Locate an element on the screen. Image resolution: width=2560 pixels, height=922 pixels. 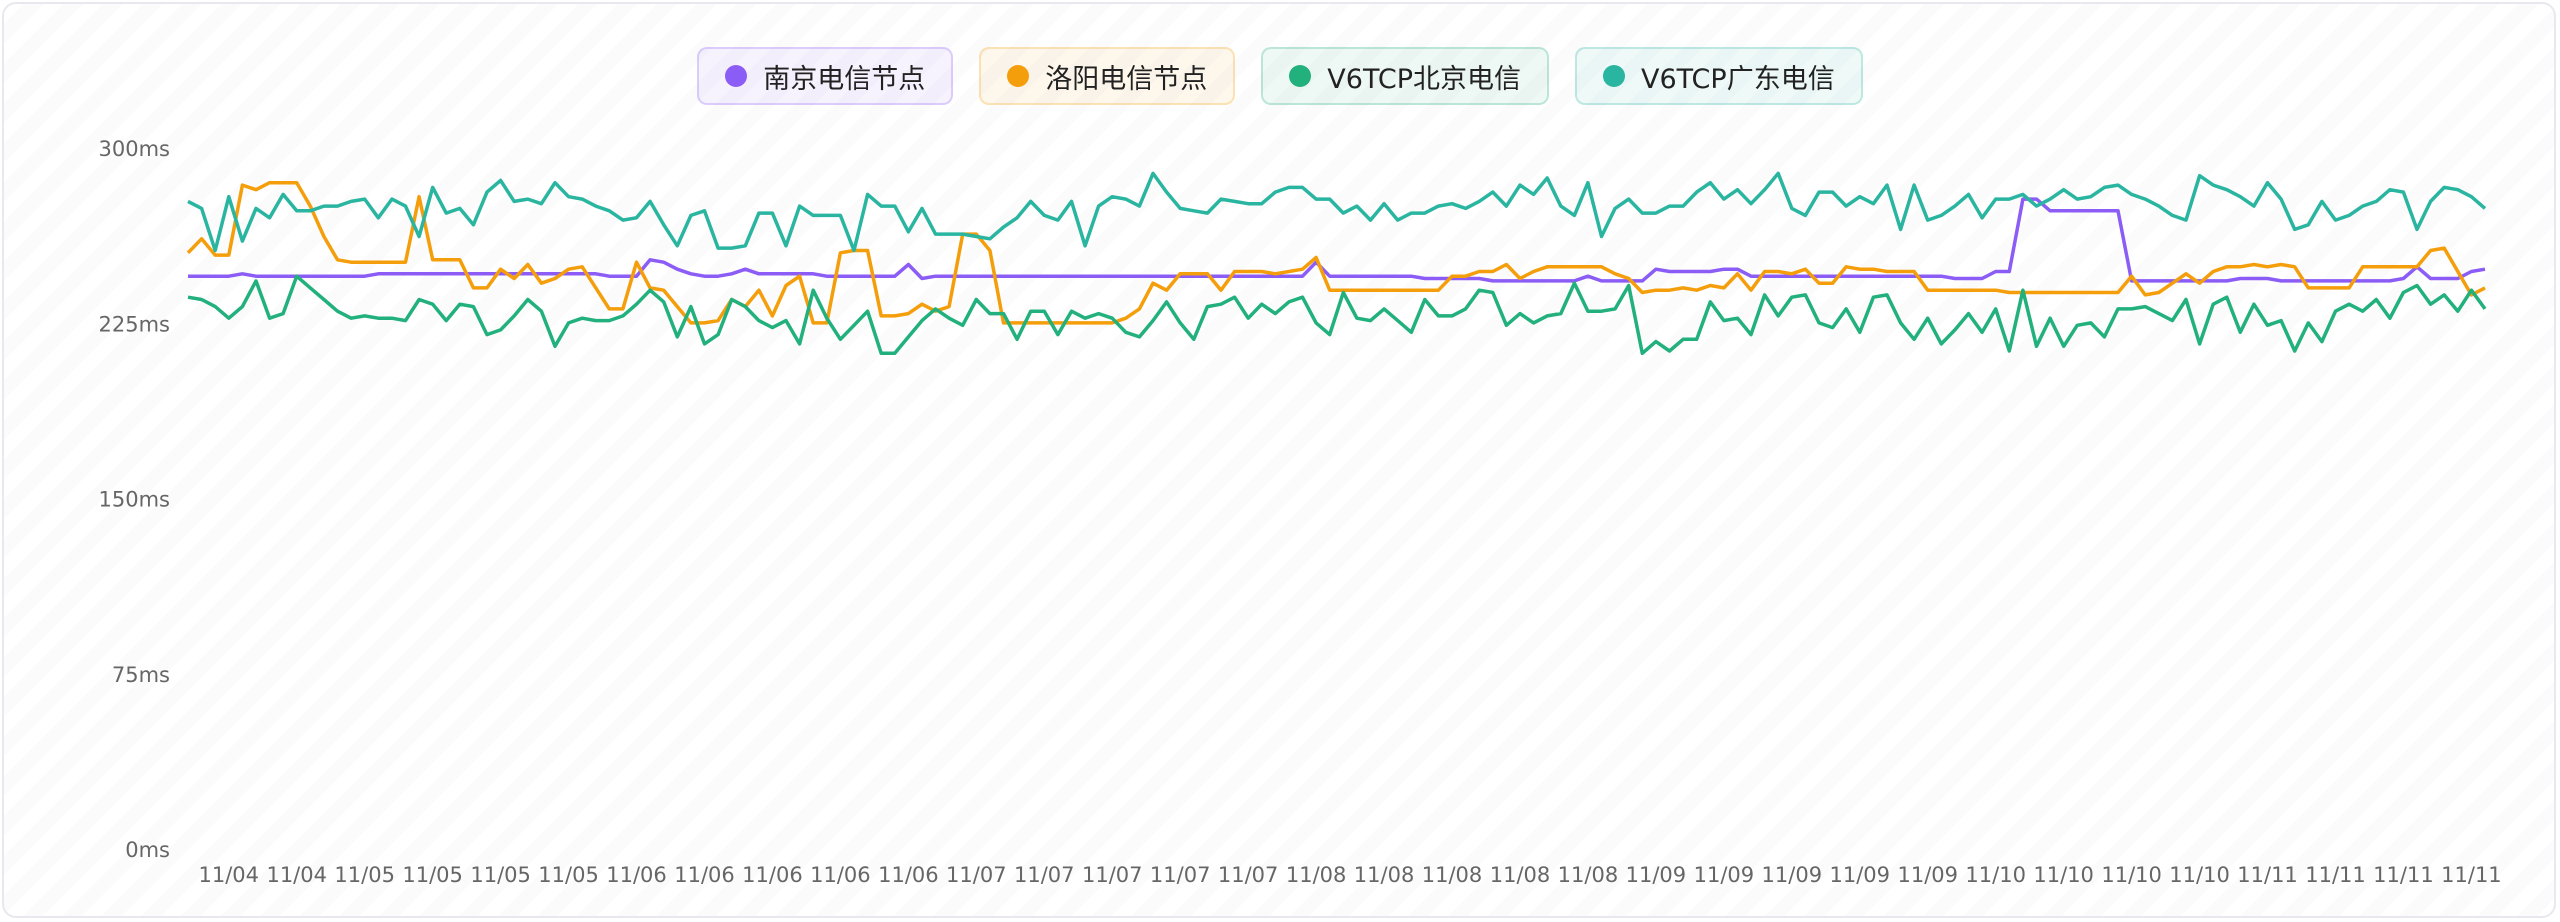
y-tick-label: 0ms is located at coordinates (147, 850).